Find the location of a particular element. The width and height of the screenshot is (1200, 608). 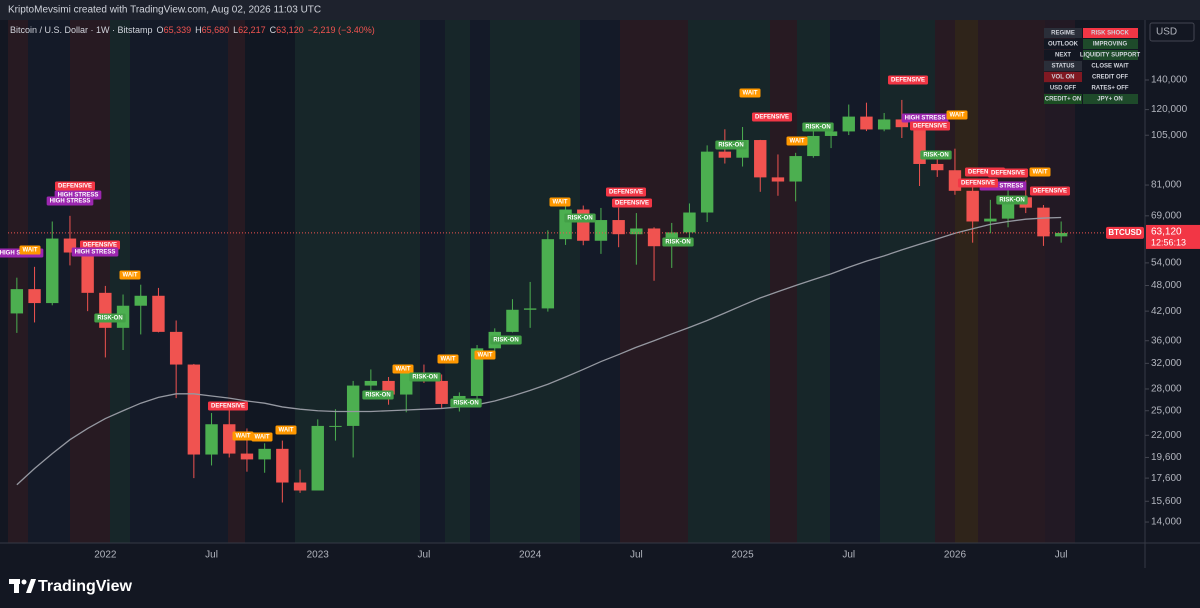

footer is located at coordinates (600, 588).